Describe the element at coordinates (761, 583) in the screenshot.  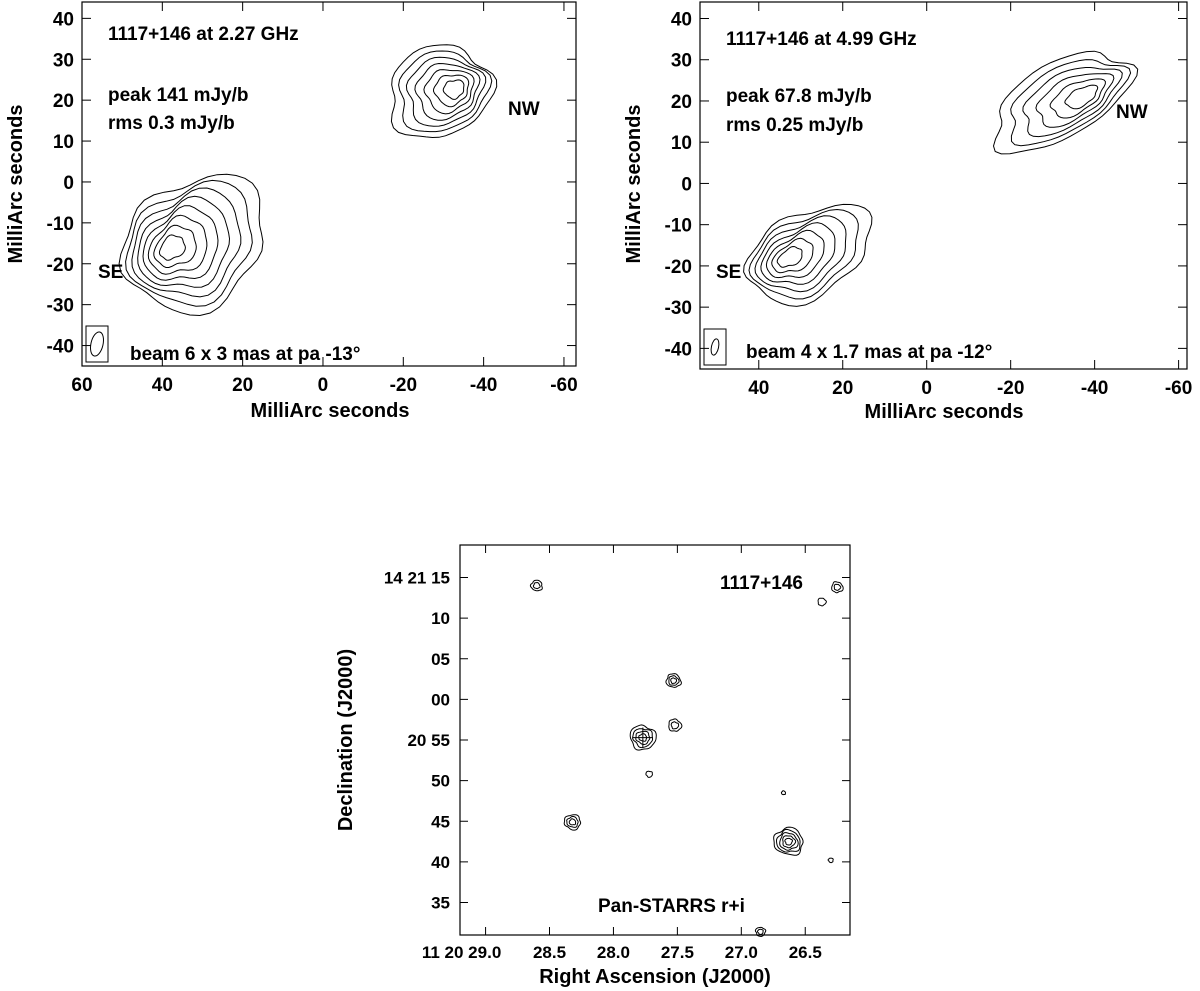
I see `p3-title: 1117+146` at that location.